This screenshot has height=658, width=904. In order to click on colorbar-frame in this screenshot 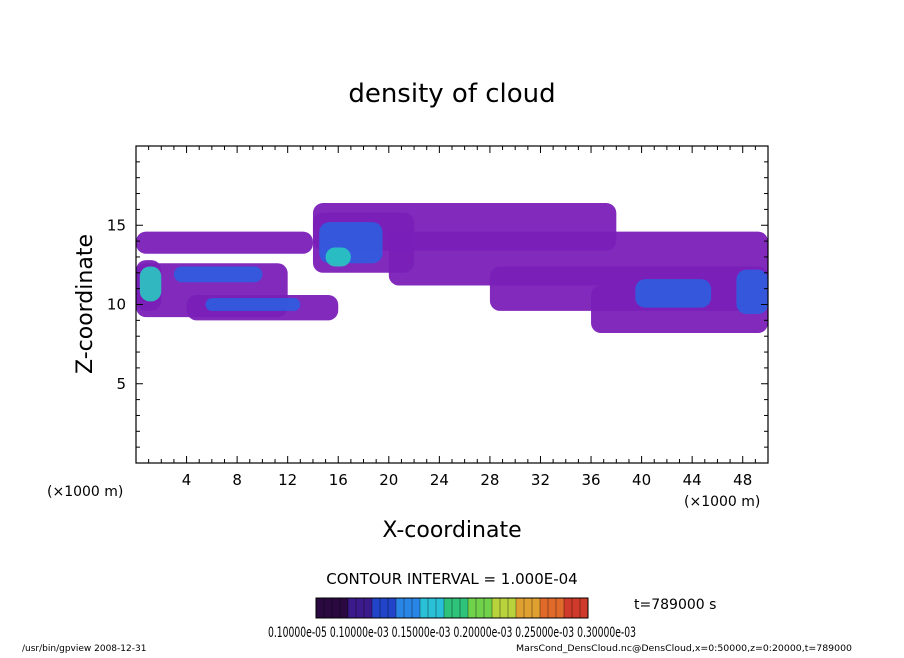, I will do `click(452, 608)`.